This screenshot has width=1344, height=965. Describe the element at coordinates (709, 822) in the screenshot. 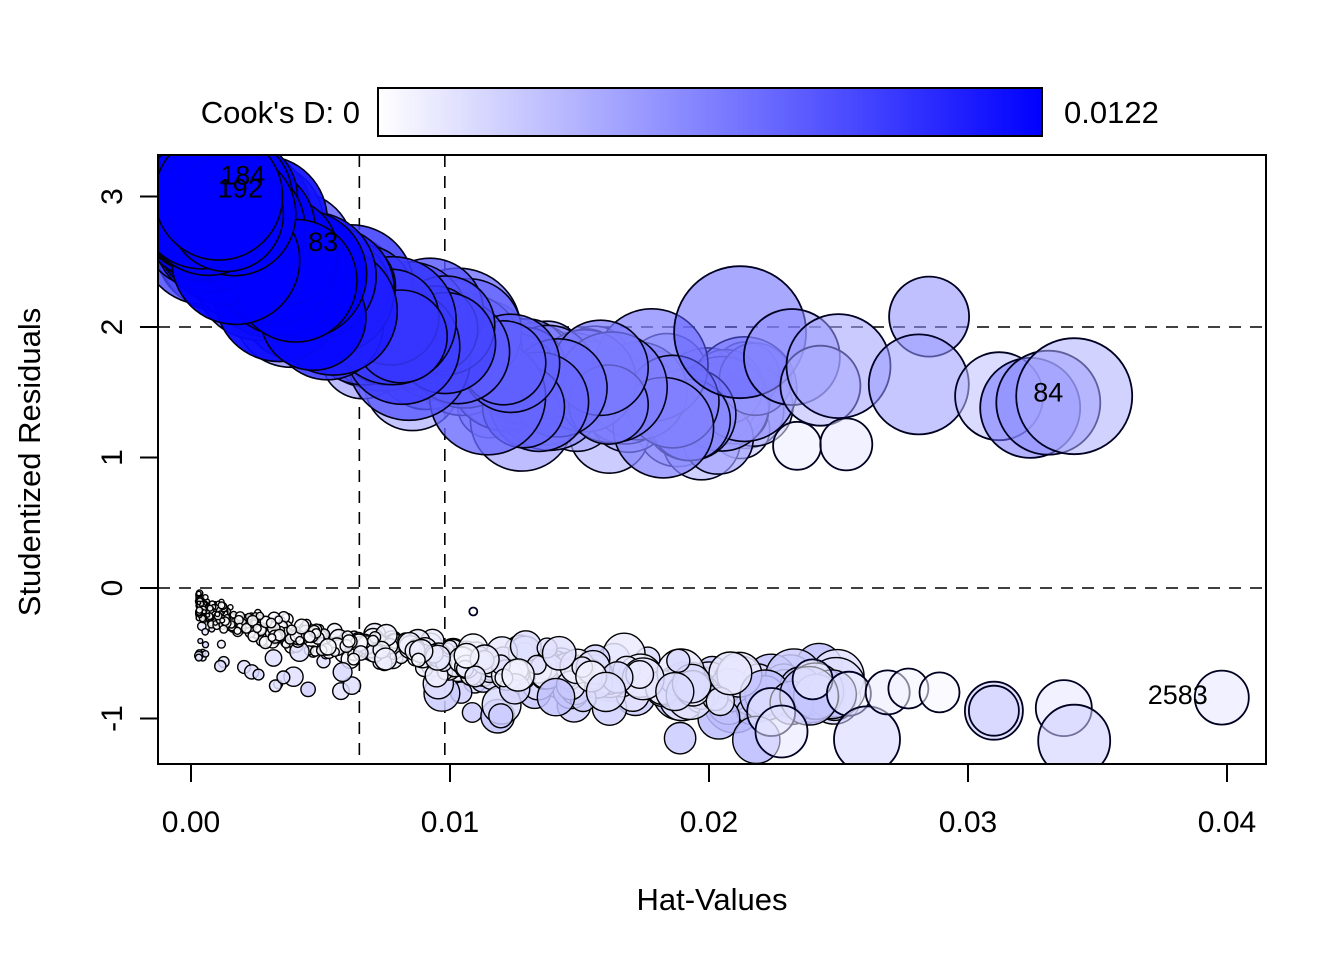

I see `x-tick-label: 0.02` at that location.